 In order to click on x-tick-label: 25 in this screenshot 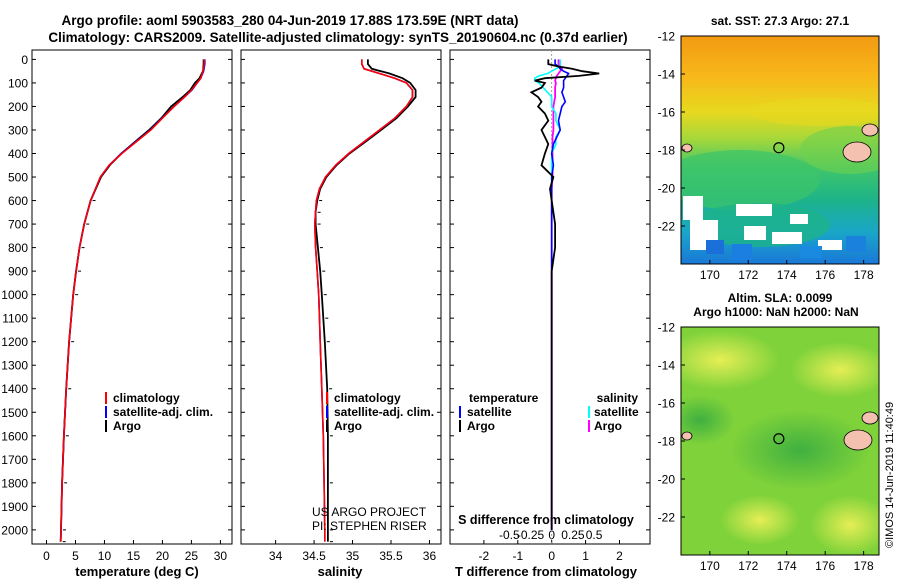, I will do `click(192, 556)`.